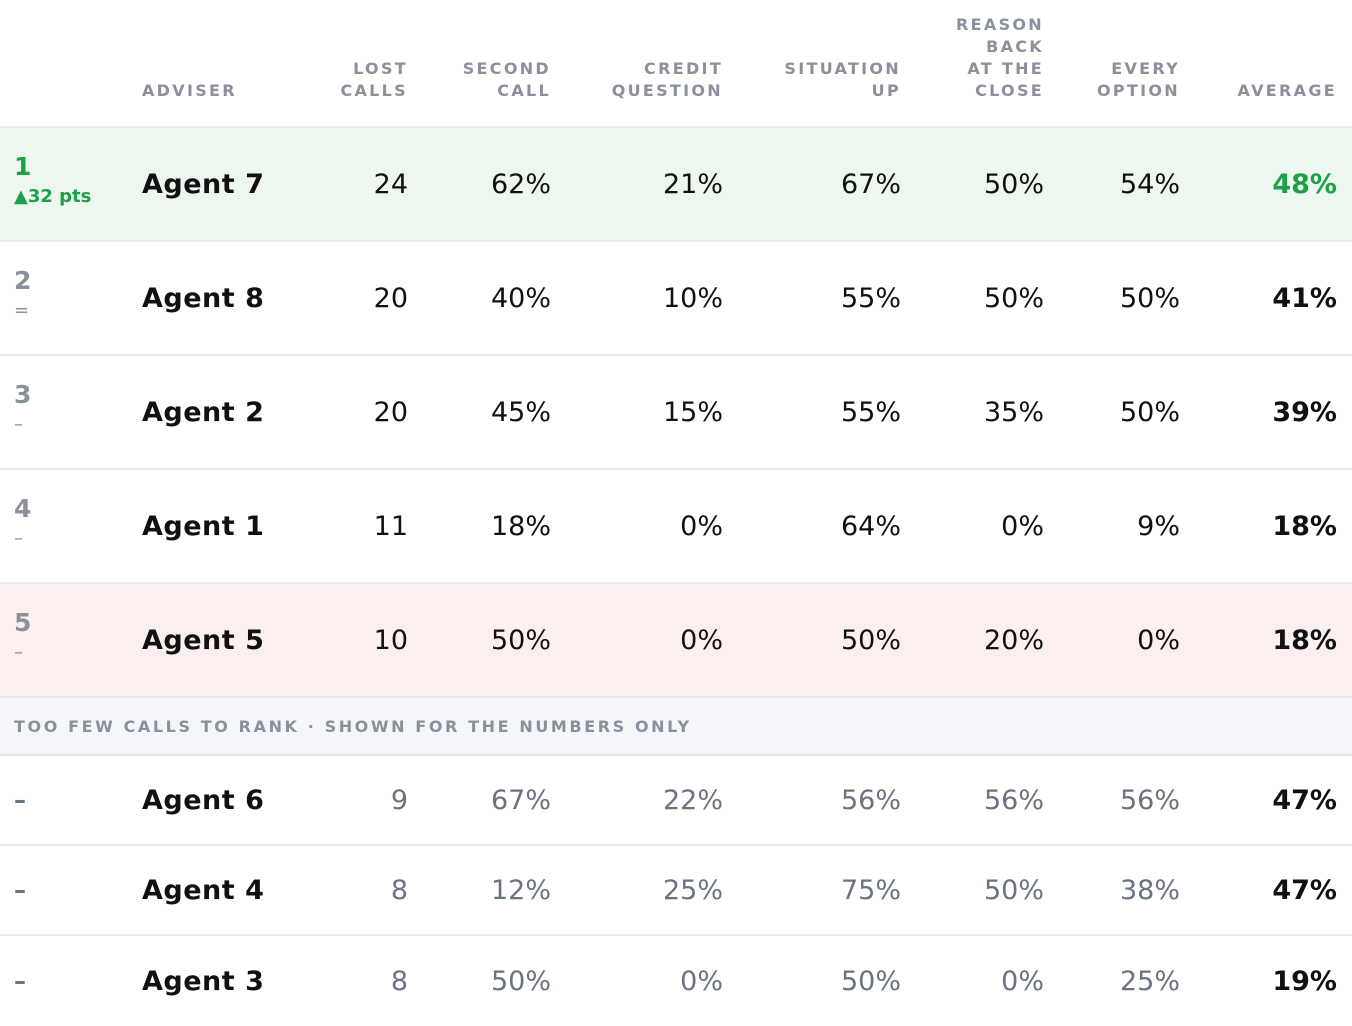 The height and width of the screenshot is (1026, 1352). What do you see at coordinates (1000, 57) in the screenshot?
I see `col-header-reason-back: REASON BACK AT THE CLOSE` at bounding box center [1000, 57].